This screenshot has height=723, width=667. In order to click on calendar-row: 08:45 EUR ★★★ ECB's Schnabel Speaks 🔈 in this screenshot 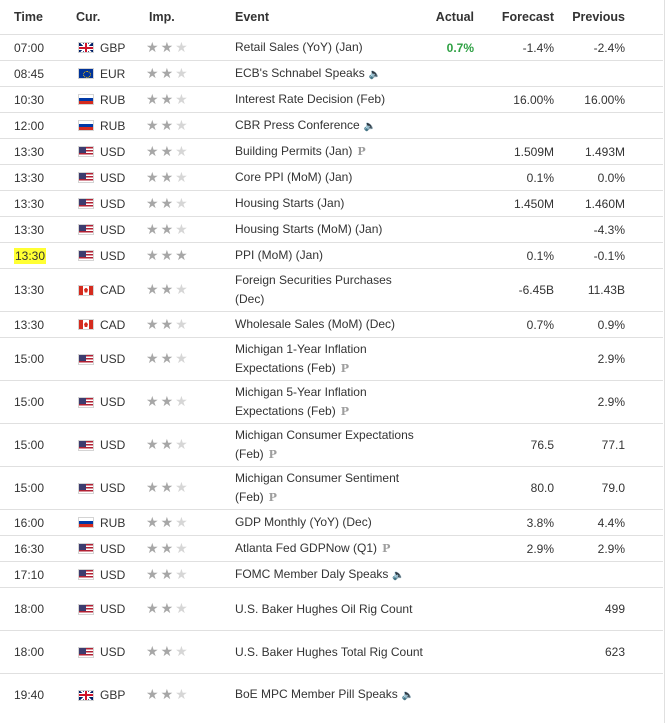, I will do `click(331, 73)`.